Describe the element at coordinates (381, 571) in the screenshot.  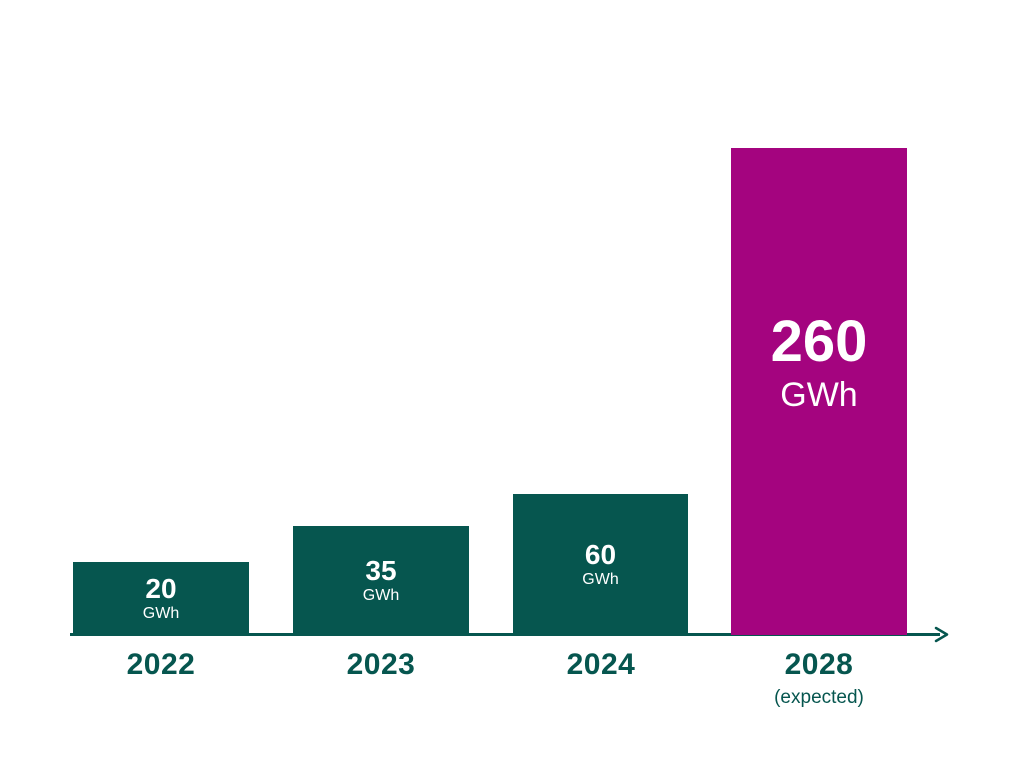
I see `bar-value: 35` at that location.